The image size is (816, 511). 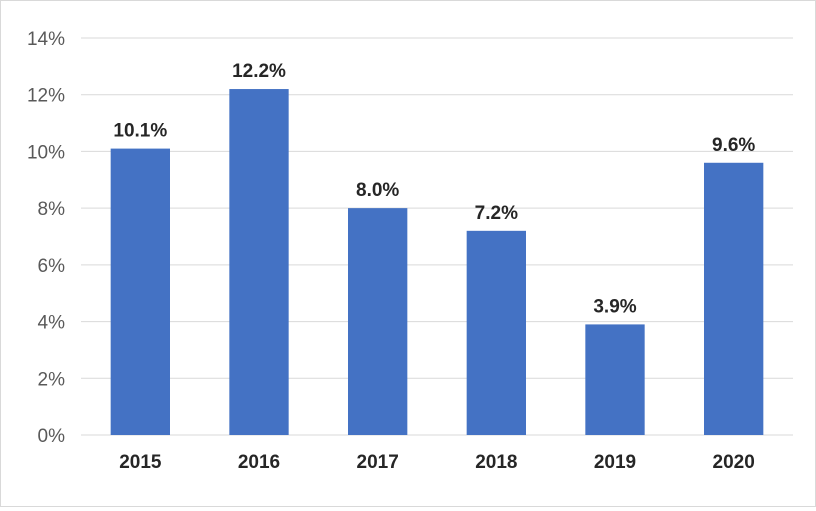 I want to click on y-tick-label: 6%, so click(x=52, y=266).